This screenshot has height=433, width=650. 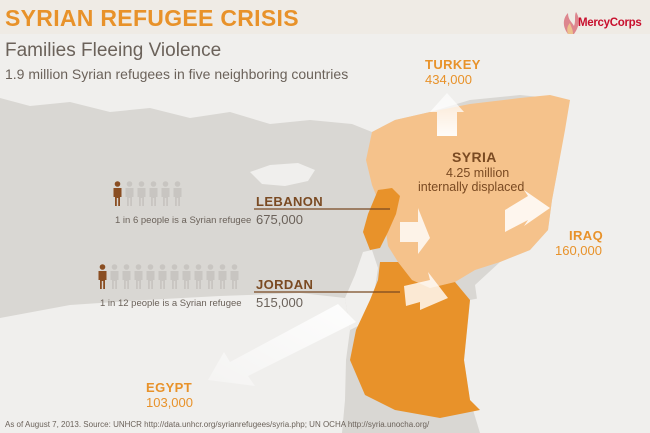 I want to click on landmass-arabia, so click(x=552, y=361).